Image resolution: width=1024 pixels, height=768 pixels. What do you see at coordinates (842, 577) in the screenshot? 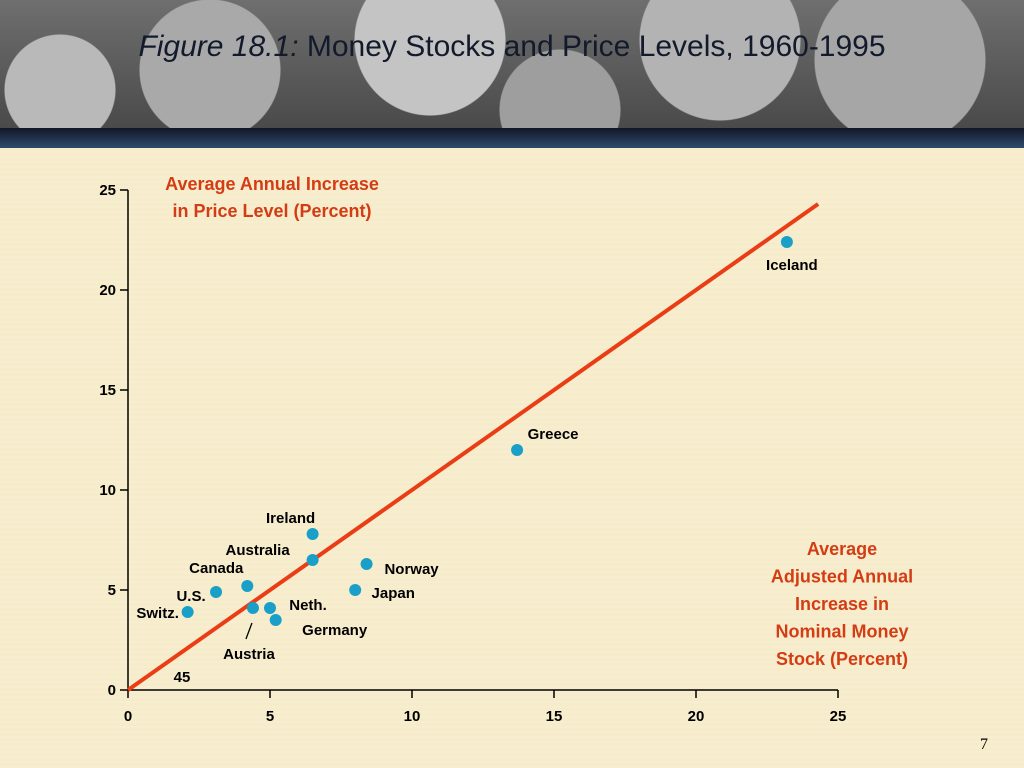
I see `x-axis-title-line: Adjusted Annual` at bounding box center [842, 577].